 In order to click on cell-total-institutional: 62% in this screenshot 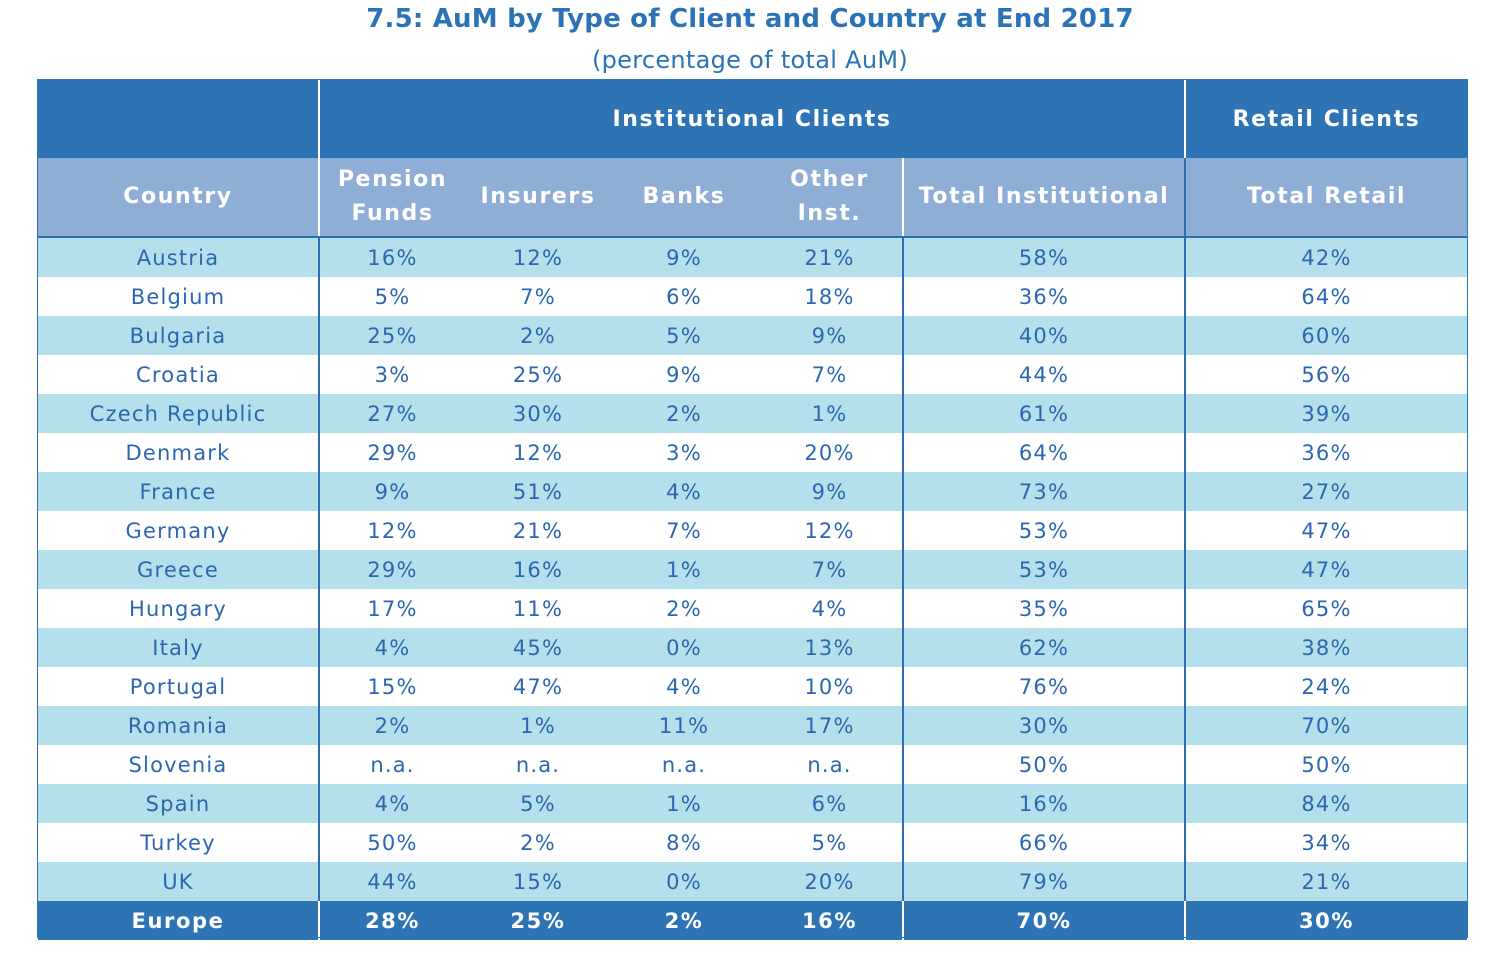, I will do `click(1044, 647)`.